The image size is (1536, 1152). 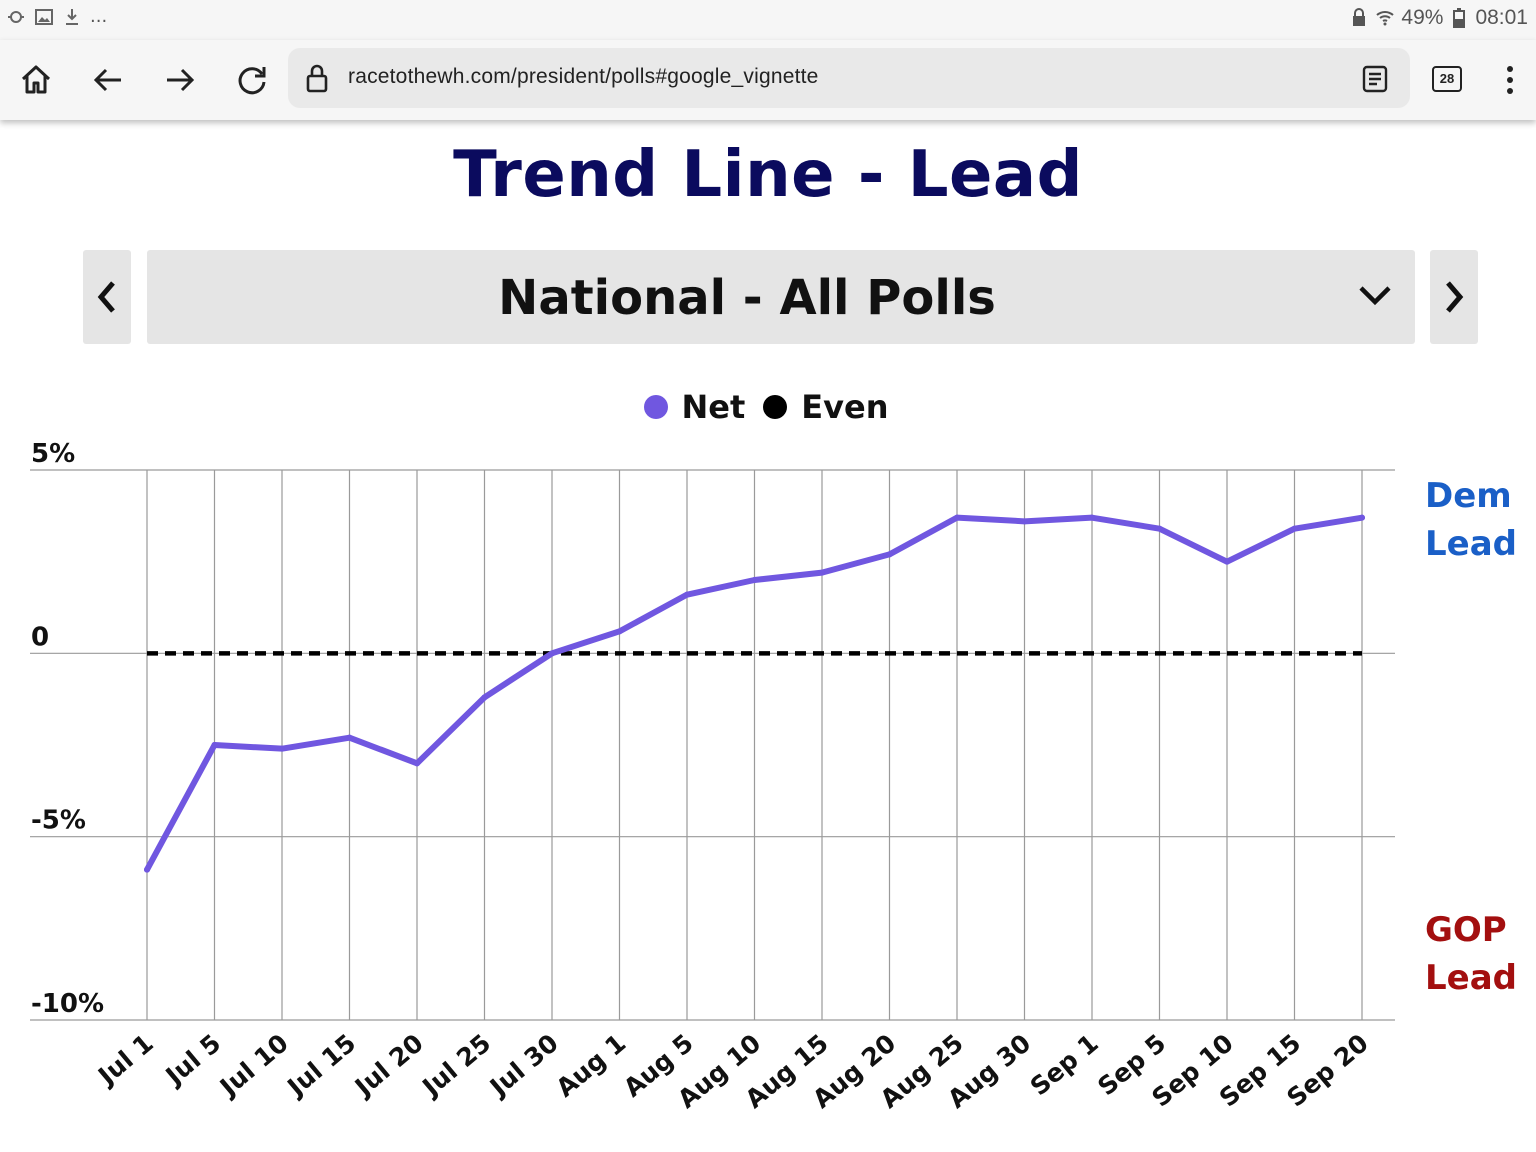 I want to click on x-tick-label: Jul 15, so click(x=321, y=1065).